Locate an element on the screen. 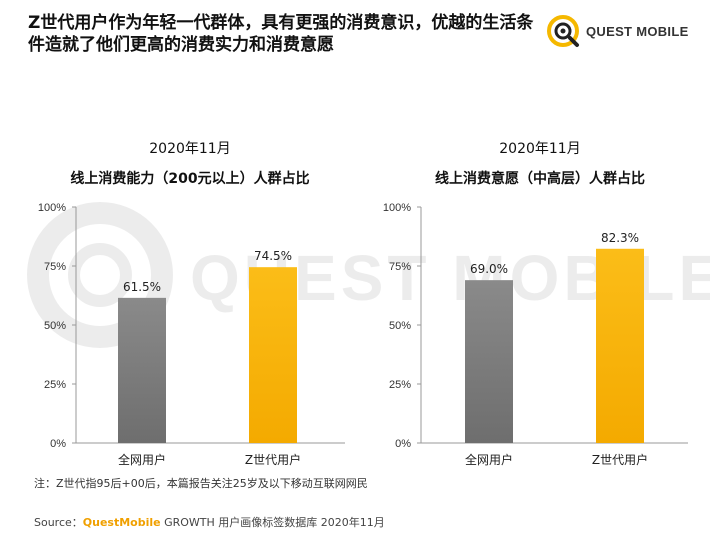  footnote: 注：Z世代指95后+00后，本篇报告关注25岁及以下移动互联网网民 is located at coordinates (201, 483).